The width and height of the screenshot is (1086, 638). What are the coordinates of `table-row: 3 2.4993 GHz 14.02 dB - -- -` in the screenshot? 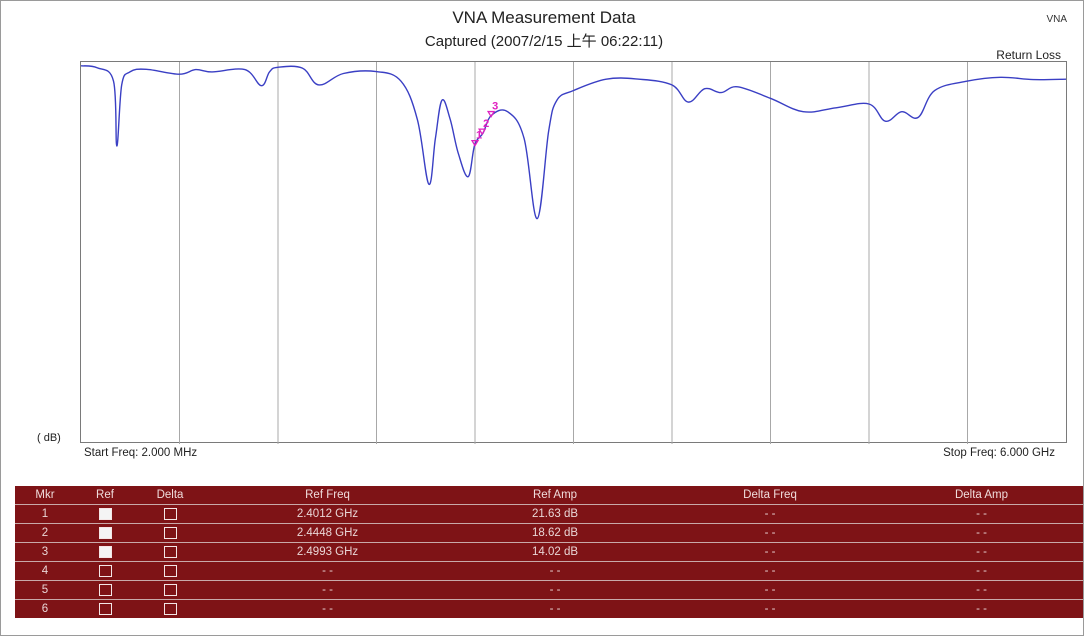 It's located at (549, 552).